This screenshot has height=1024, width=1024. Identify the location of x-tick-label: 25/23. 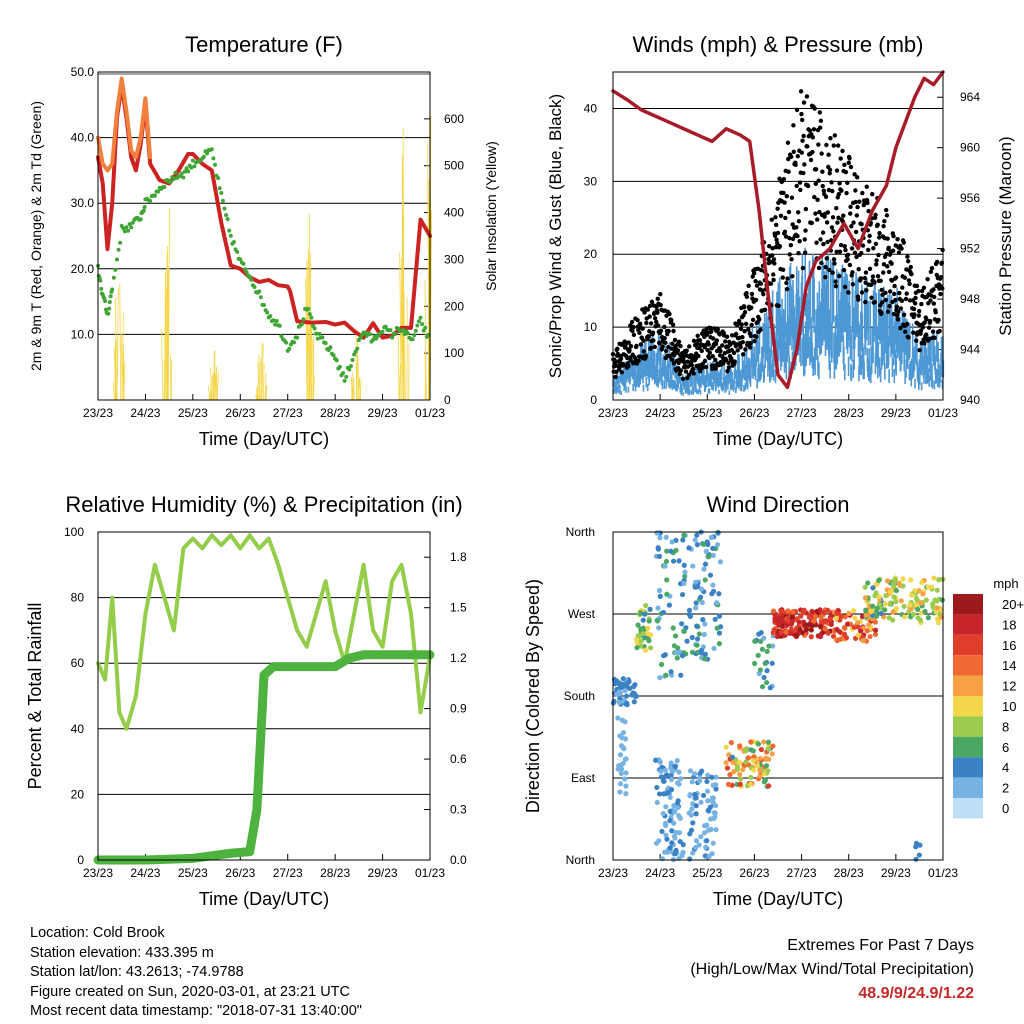
(707, 413).